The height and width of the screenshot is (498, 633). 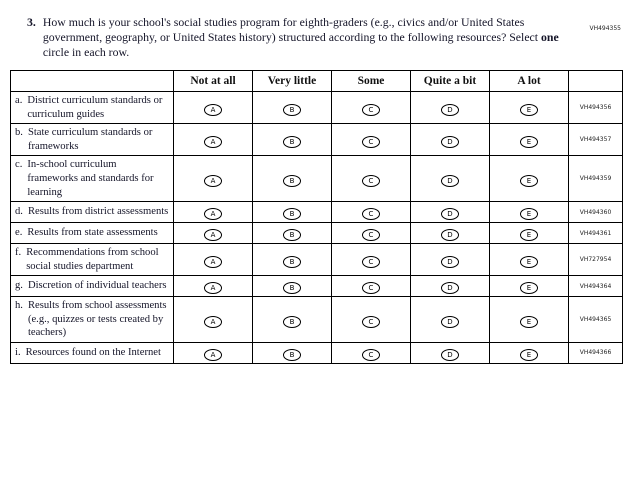 I want to click on row-label: Resources found on the Internet, so click(x=93, y=353).